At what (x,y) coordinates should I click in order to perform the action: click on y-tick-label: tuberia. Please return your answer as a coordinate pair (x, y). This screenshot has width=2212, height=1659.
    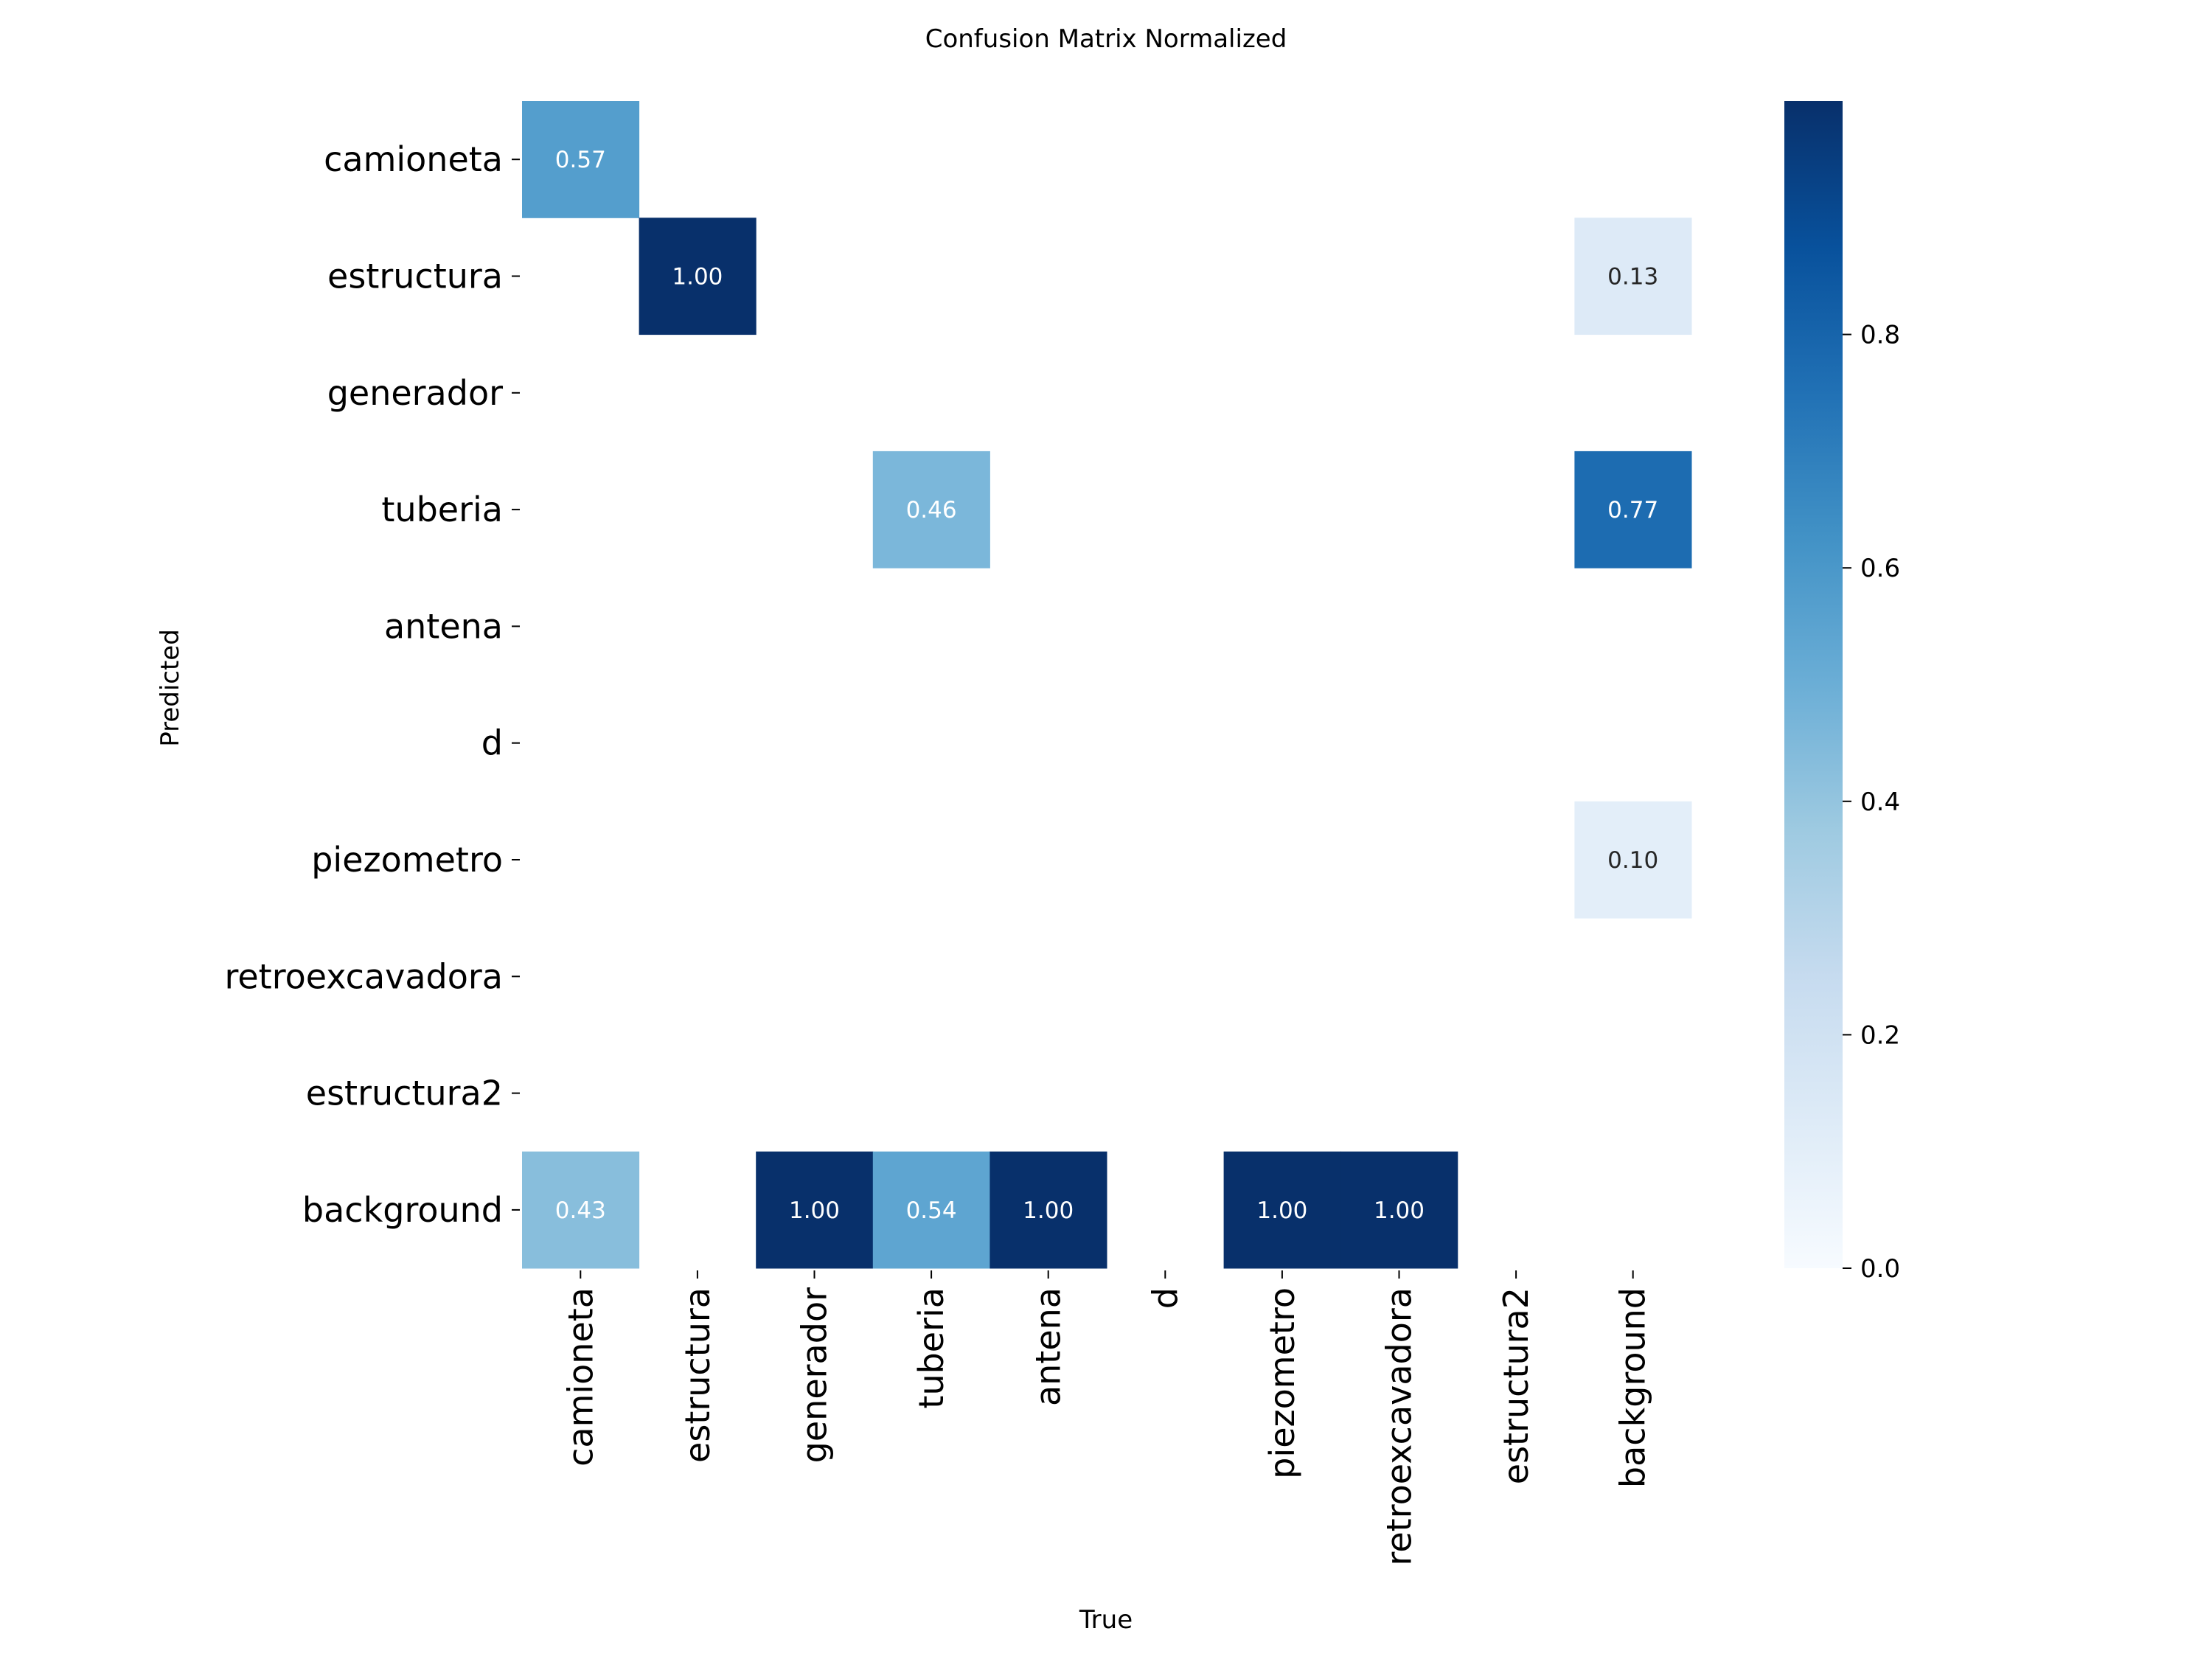
    Looking at the image, I should click on (442, 509).